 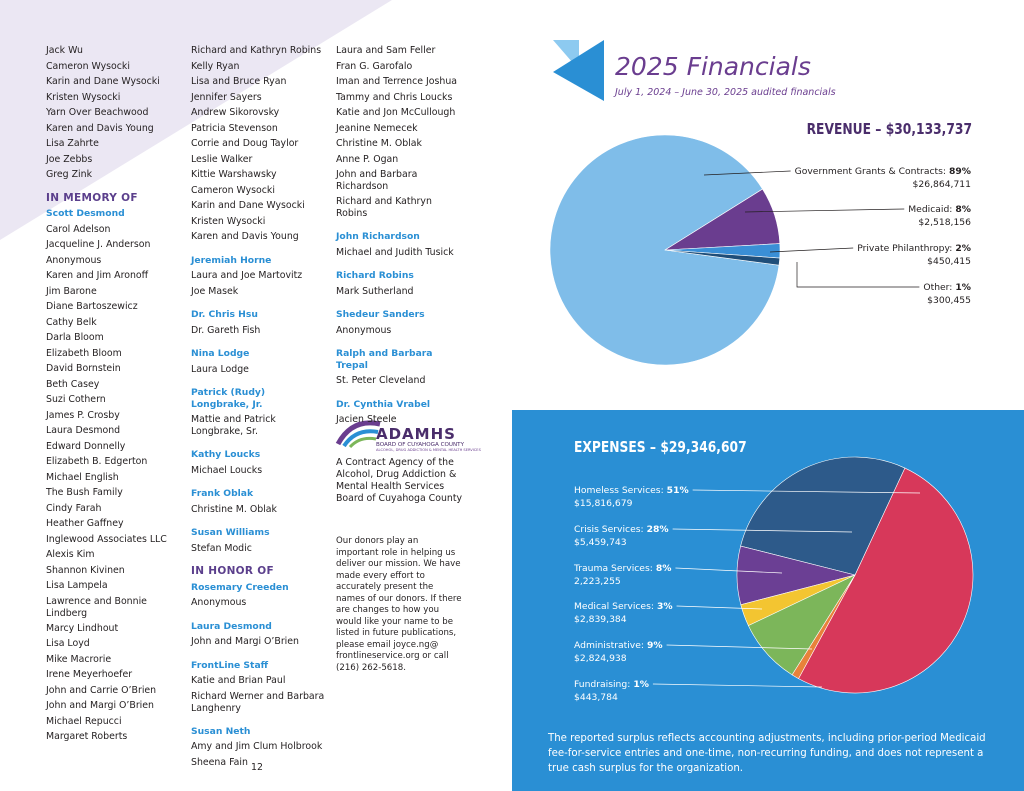 I want to click on donor-name: Katie and Brian Paul, so click(x=238, y=680).